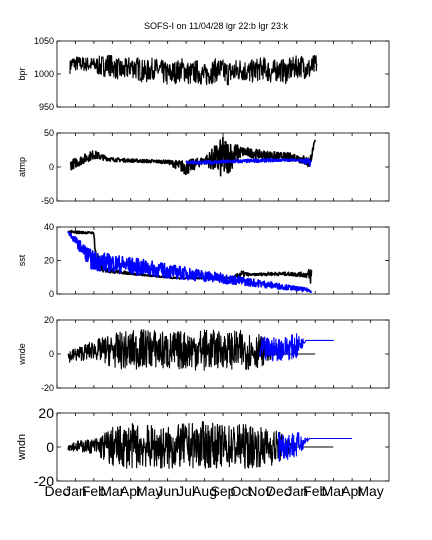 This screenshot has width=432, height=540. What do you see at coordinates (49, 227) in the screenshot?
I see `y-tick-label-sst: 40` at bounding box center [49, 227].